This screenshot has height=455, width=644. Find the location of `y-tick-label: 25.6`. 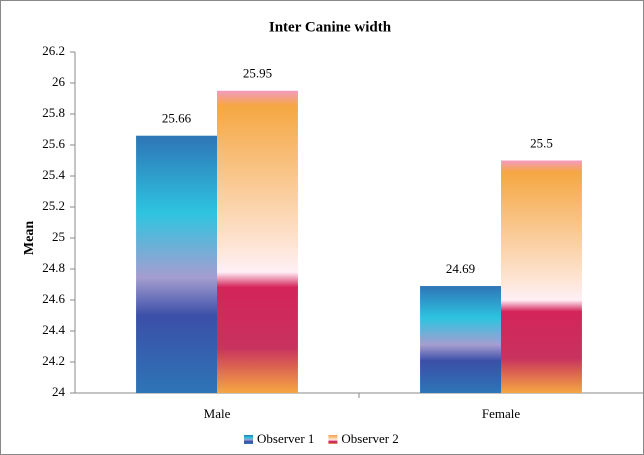

y-tick-label: 25.6 is located at coordinates (53, 143).